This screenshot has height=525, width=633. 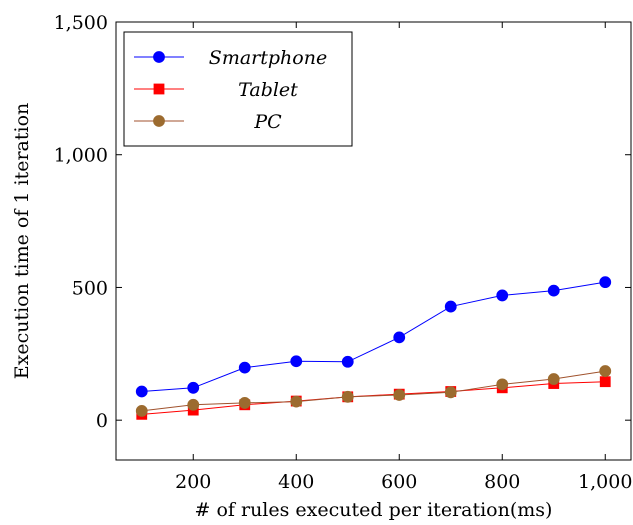 What do you see at coordinates (374, 510) in the screenshot?
I see `x-axis-label: # of rules executed per iteration(ms)` at bounding box center [374, 510].